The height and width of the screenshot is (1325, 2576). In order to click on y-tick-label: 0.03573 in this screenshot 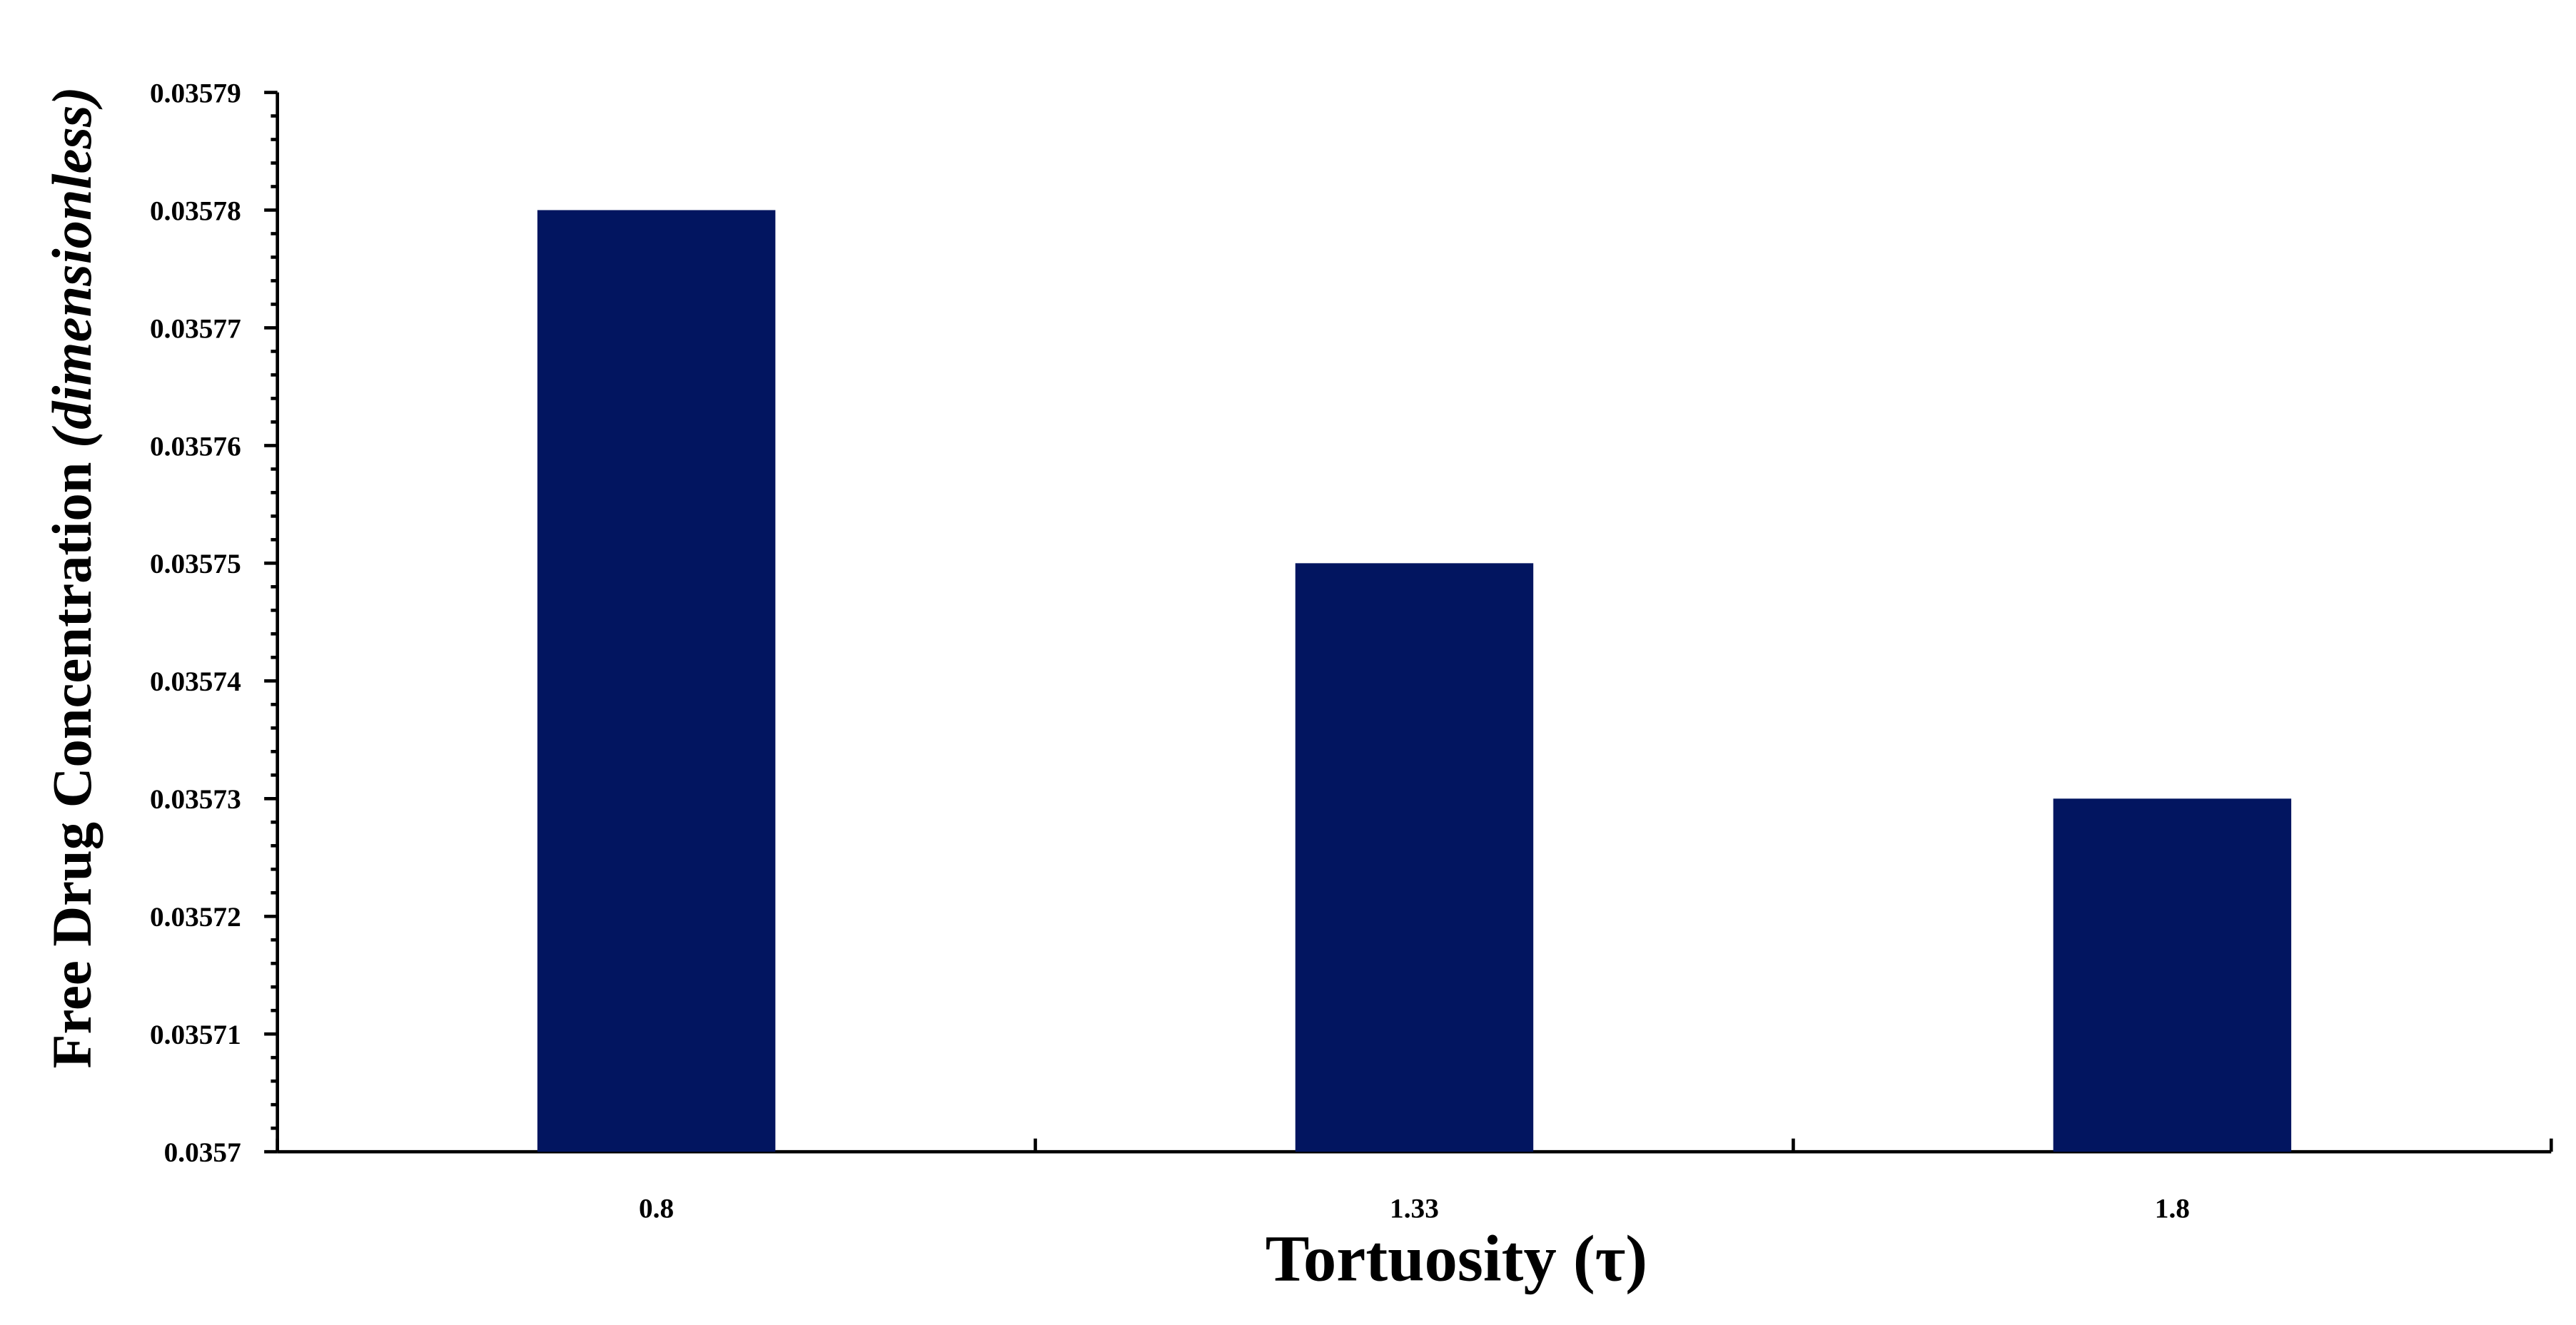, I will do `click(195, 799)`.